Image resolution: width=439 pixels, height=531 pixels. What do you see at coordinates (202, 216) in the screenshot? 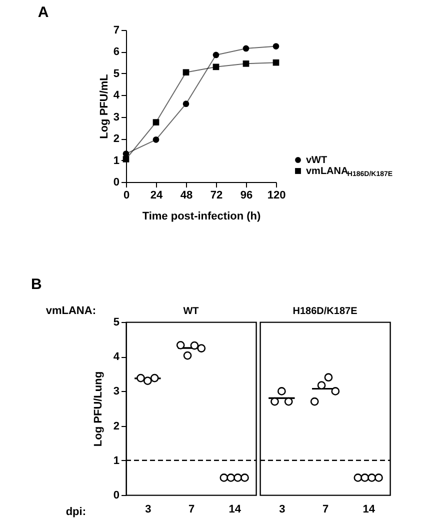
I see `x-axis-title: Time post-infection (h)` at bounding box center [202, 216].